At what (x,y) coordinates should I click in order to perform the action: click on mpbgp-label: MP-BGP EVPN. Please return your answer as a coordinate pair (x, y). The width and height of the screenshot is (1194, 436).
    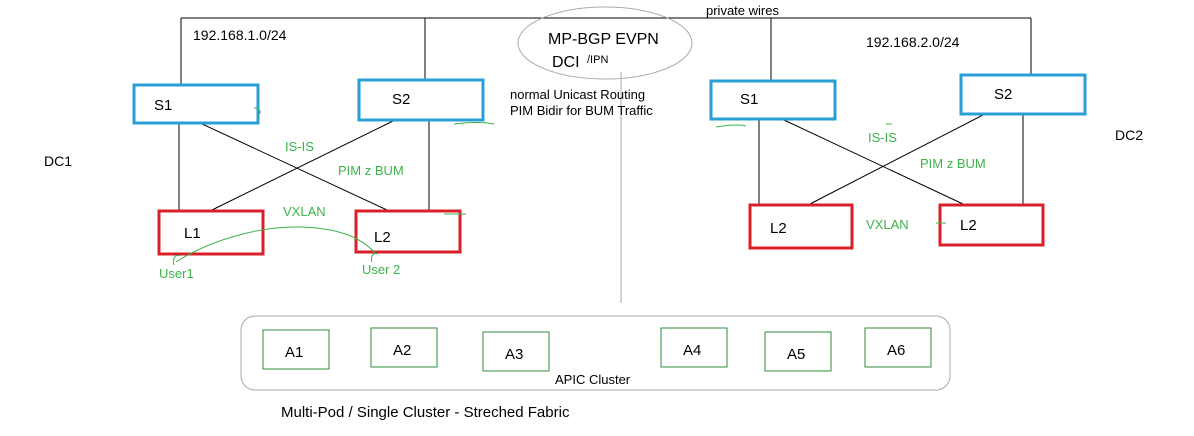
    Looking at the image, I should click on (603, 39).